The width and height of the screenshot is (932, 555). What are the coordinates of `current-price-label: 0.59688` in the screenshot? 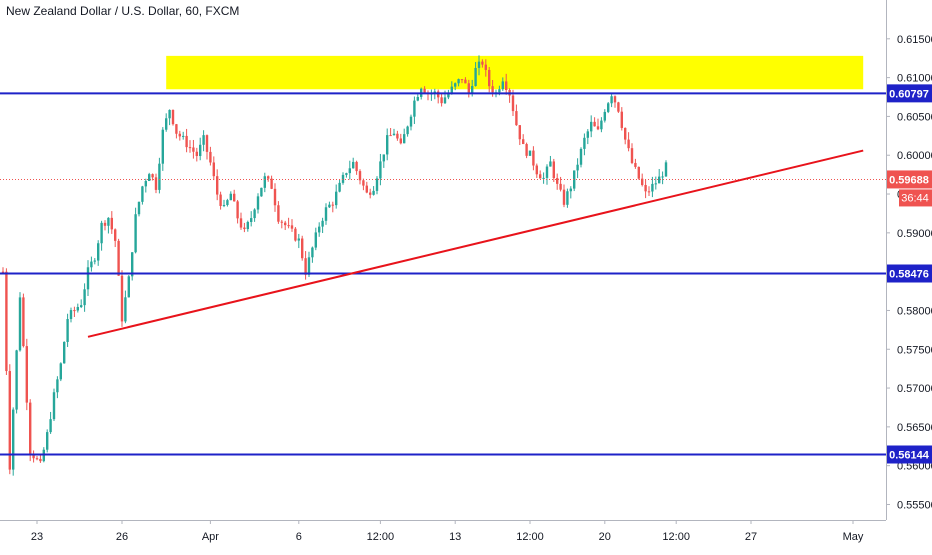 It's located at (909, 180).